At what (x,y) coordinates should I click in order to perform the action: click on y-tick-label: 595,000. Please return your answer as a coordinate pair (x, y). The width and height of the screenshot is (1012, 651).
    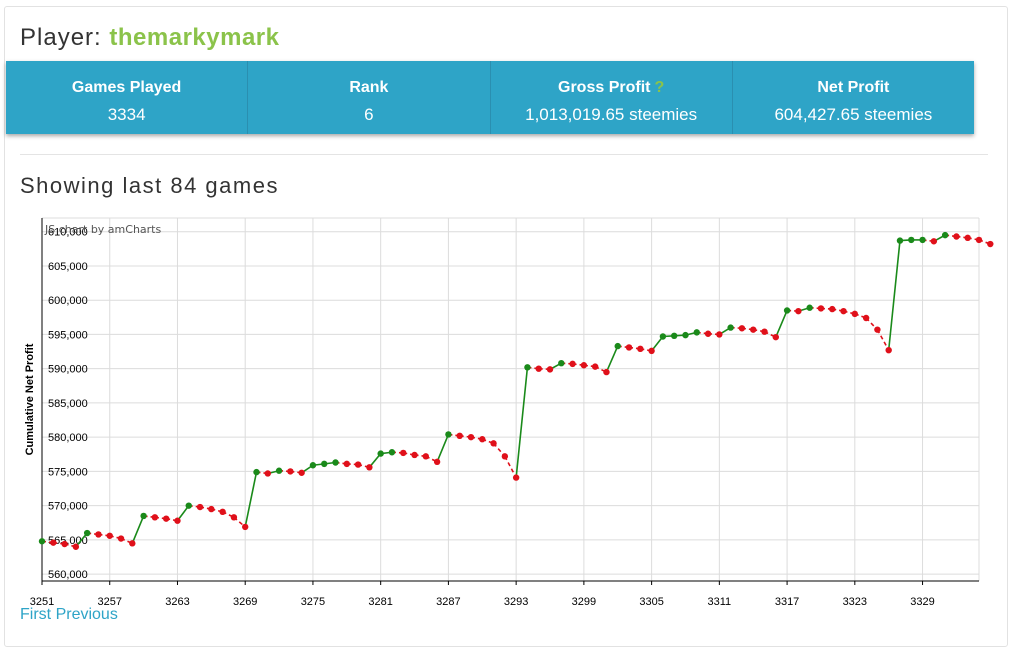
    Looking at the image, I should click on (68, 335).